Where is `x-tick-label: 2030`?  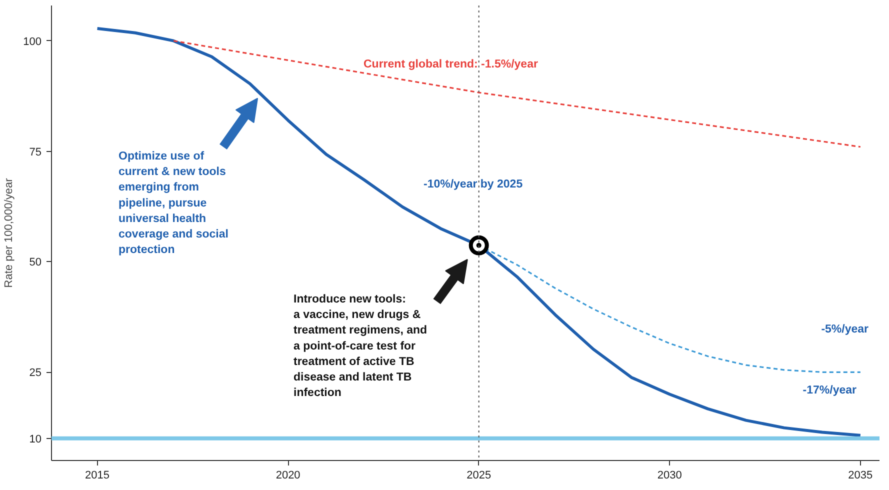 x-tick-label: 2030 is located at coordinates (669, 476).